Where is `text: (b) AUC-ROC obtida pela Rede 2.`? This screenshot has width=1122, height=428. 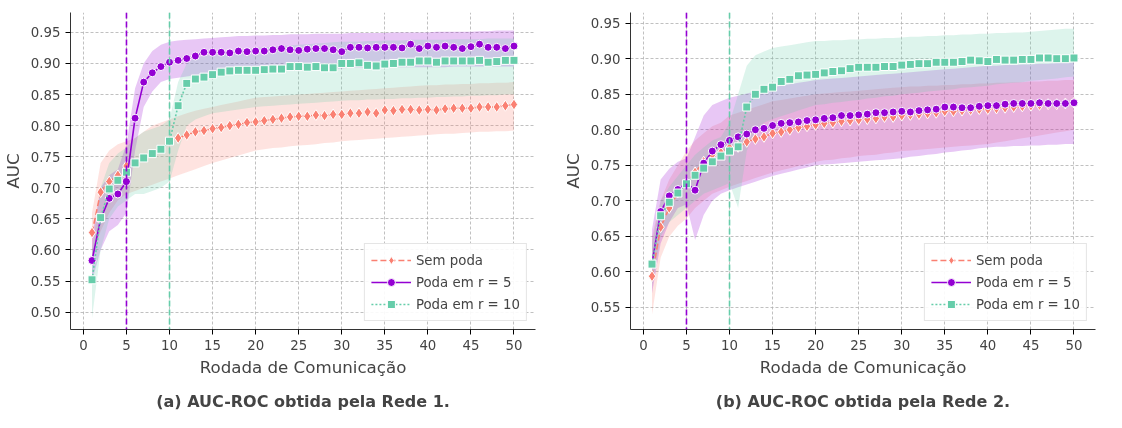
text: (b) AUC-ROC obtida pela Rede 2. is located at coordinates (863, 401).